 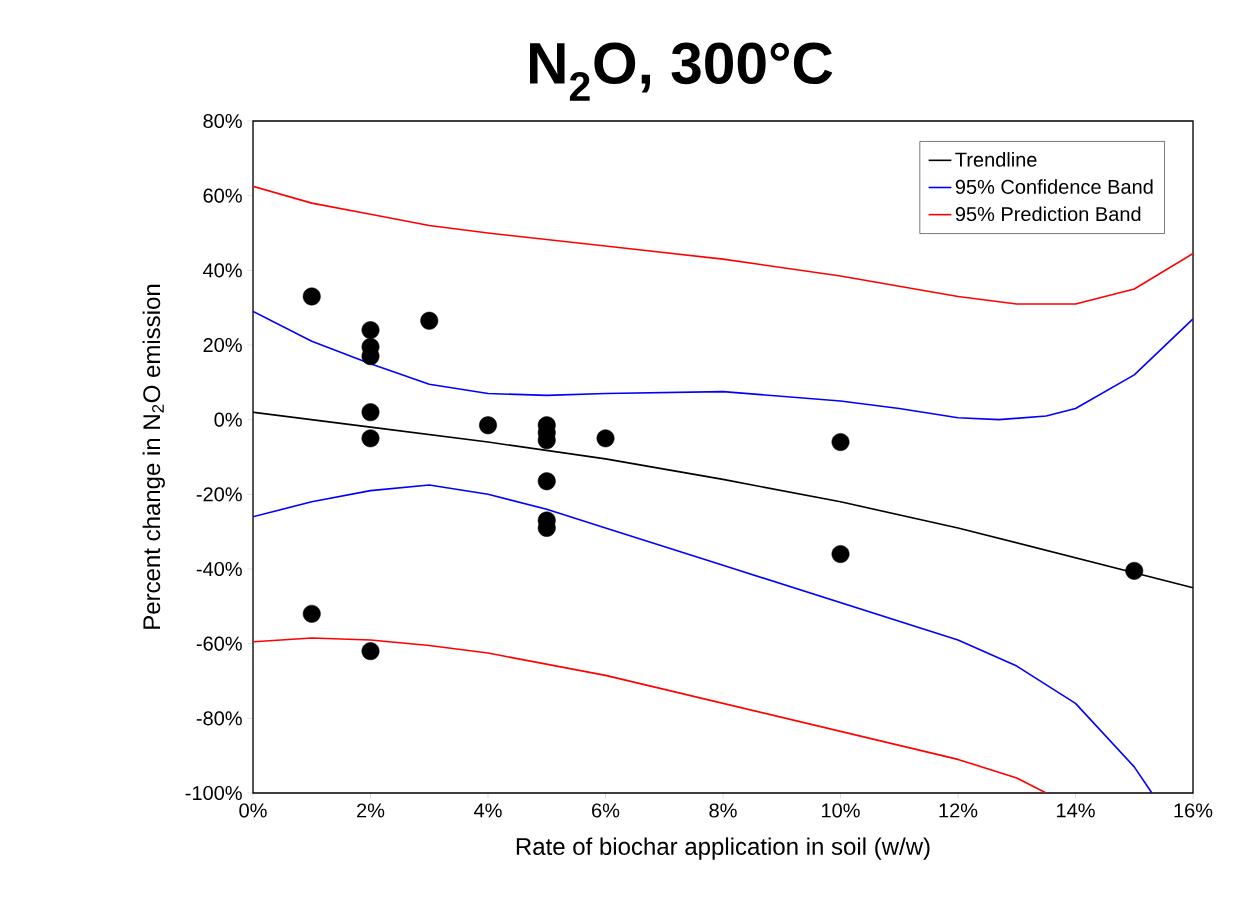 I want to click on y-tick-label: -60%, so click(x=219, y=643).